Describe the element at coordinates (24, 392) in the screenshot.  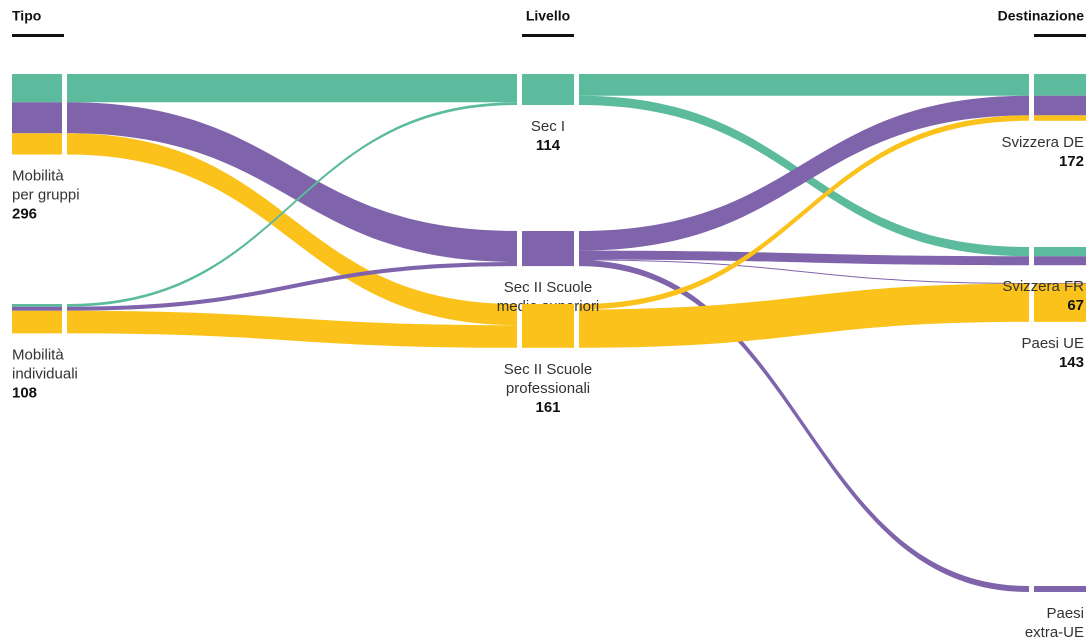
I see `node-value: 108` at that location.